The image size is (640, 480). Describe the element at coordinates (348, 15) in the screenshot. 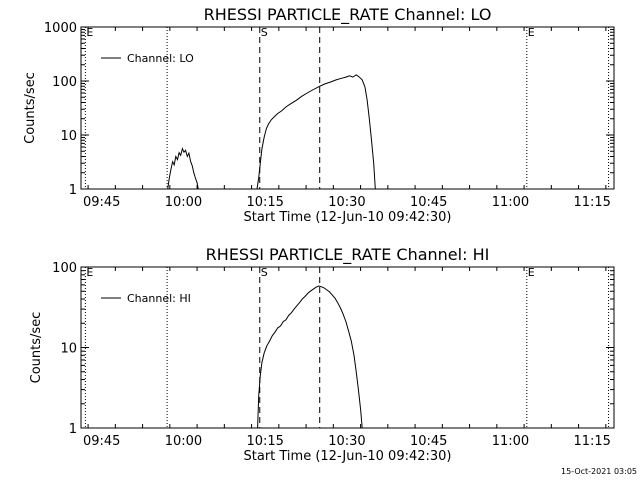

I see `chart-title: RHESSI PARTICLE_RATE Channel: LO` at that location.